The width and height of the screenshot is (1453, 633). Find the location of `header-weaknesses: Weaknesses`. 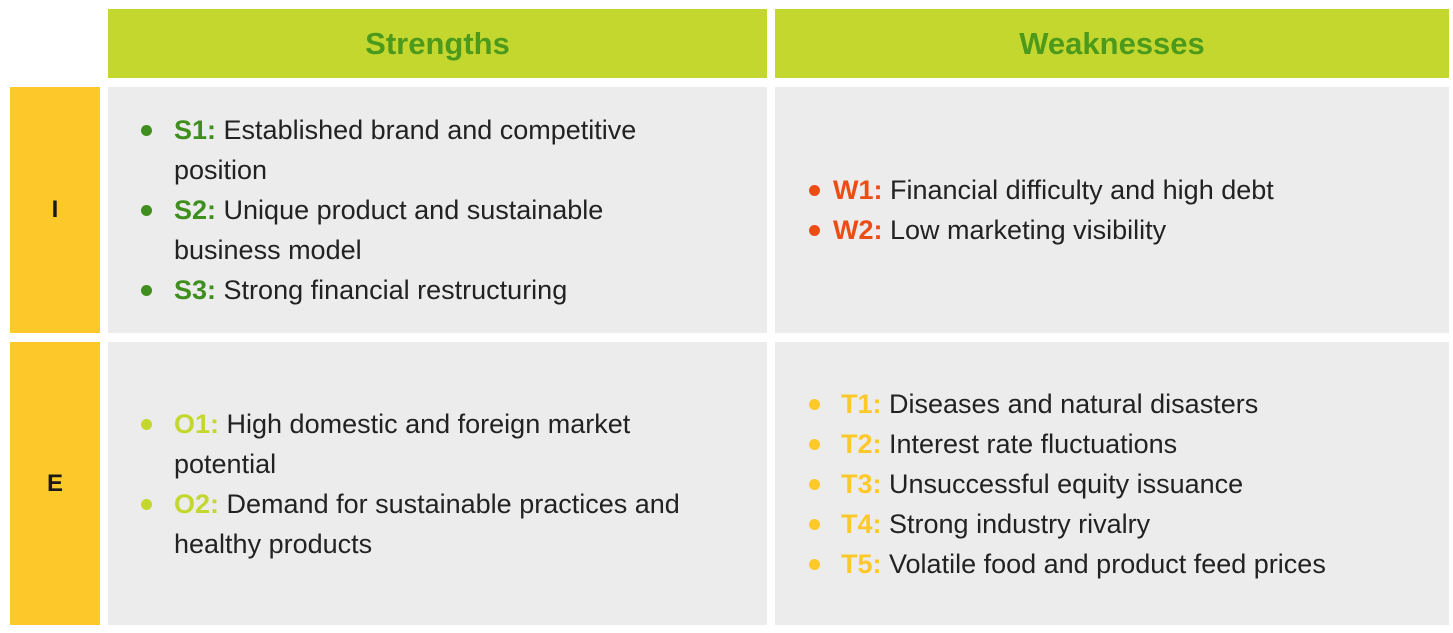

header-weaknesses: Weaknesses is located at coordinates (1112, 43).